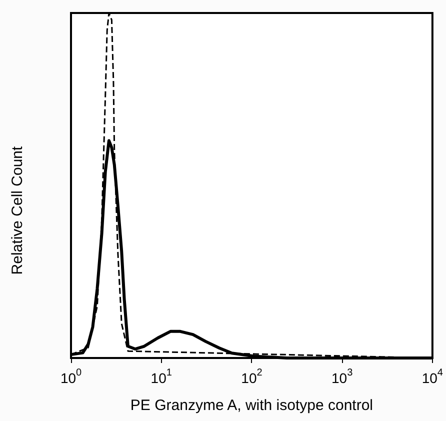 The width and height of the screenshot is (446, 421). Describe the element at coordinates (17, 210) in the screenshot. I see `y-axis-title: Relative Cell Count` at that location.